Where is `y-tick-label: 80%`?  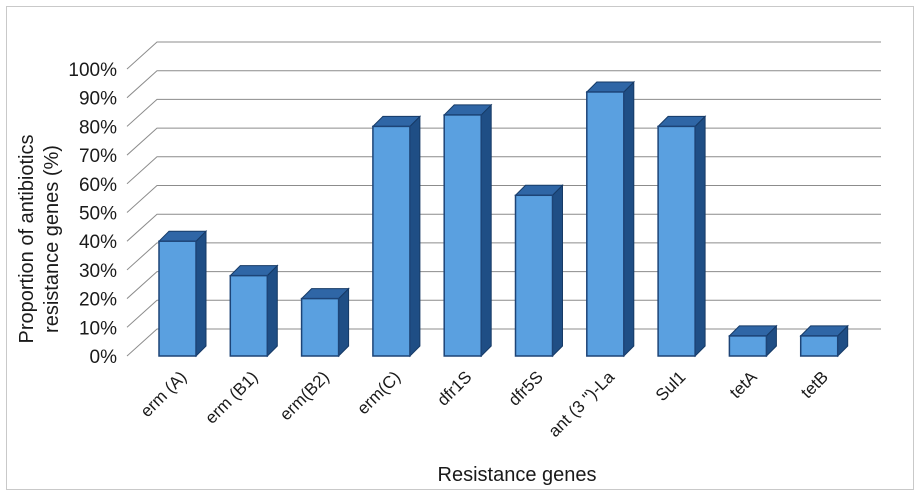 y-tick-label: 80% is located at coordinates (98, 127).